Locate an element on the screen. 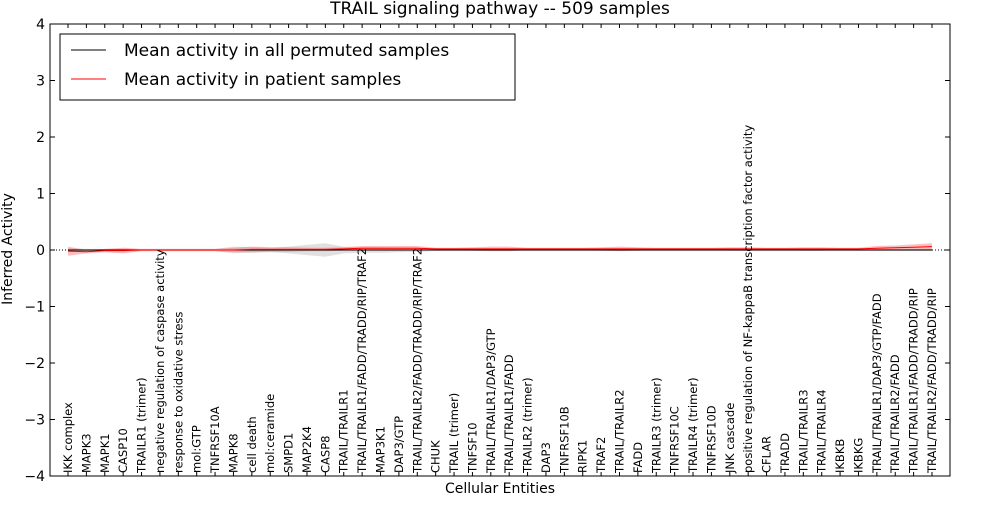 This screenshot has height=505, width=1000. x-tick-label: SMPD1 is located at coordinates (289, 453).